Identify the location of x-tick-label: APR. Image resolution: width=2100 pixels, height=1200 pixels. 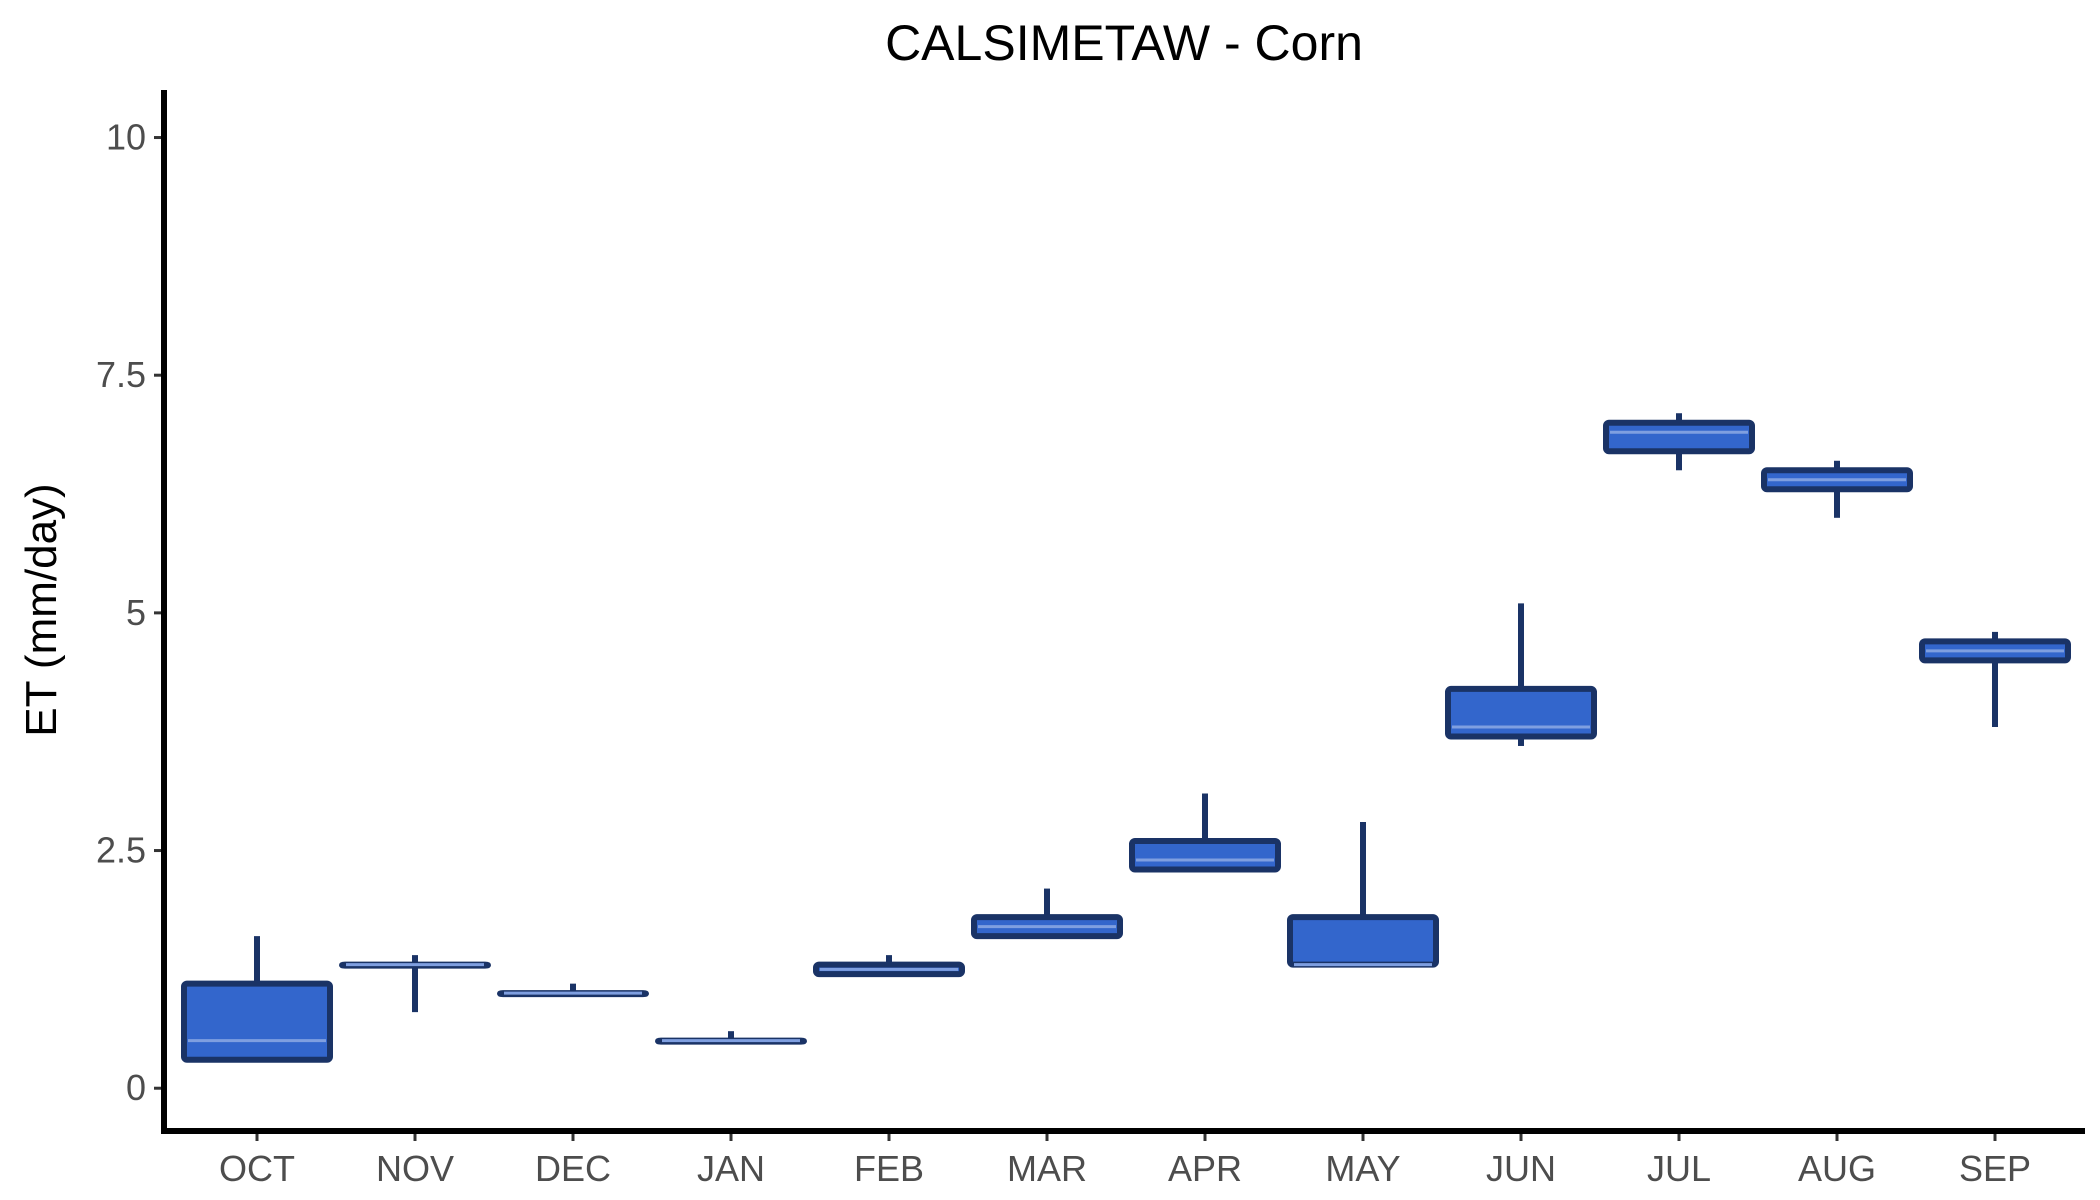
(1205, 1168).